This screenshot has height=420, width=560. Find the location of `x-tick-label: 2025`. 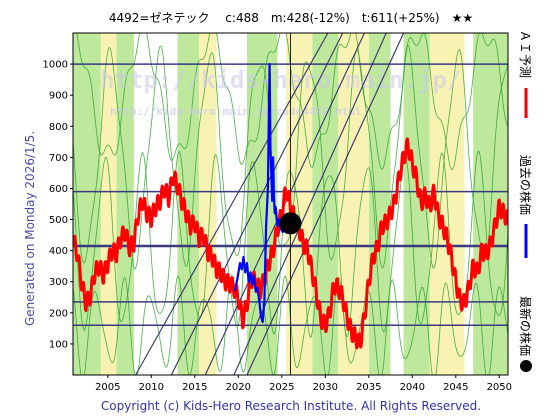

x-tick-label: 2025 is located at coordinates (281, 387).